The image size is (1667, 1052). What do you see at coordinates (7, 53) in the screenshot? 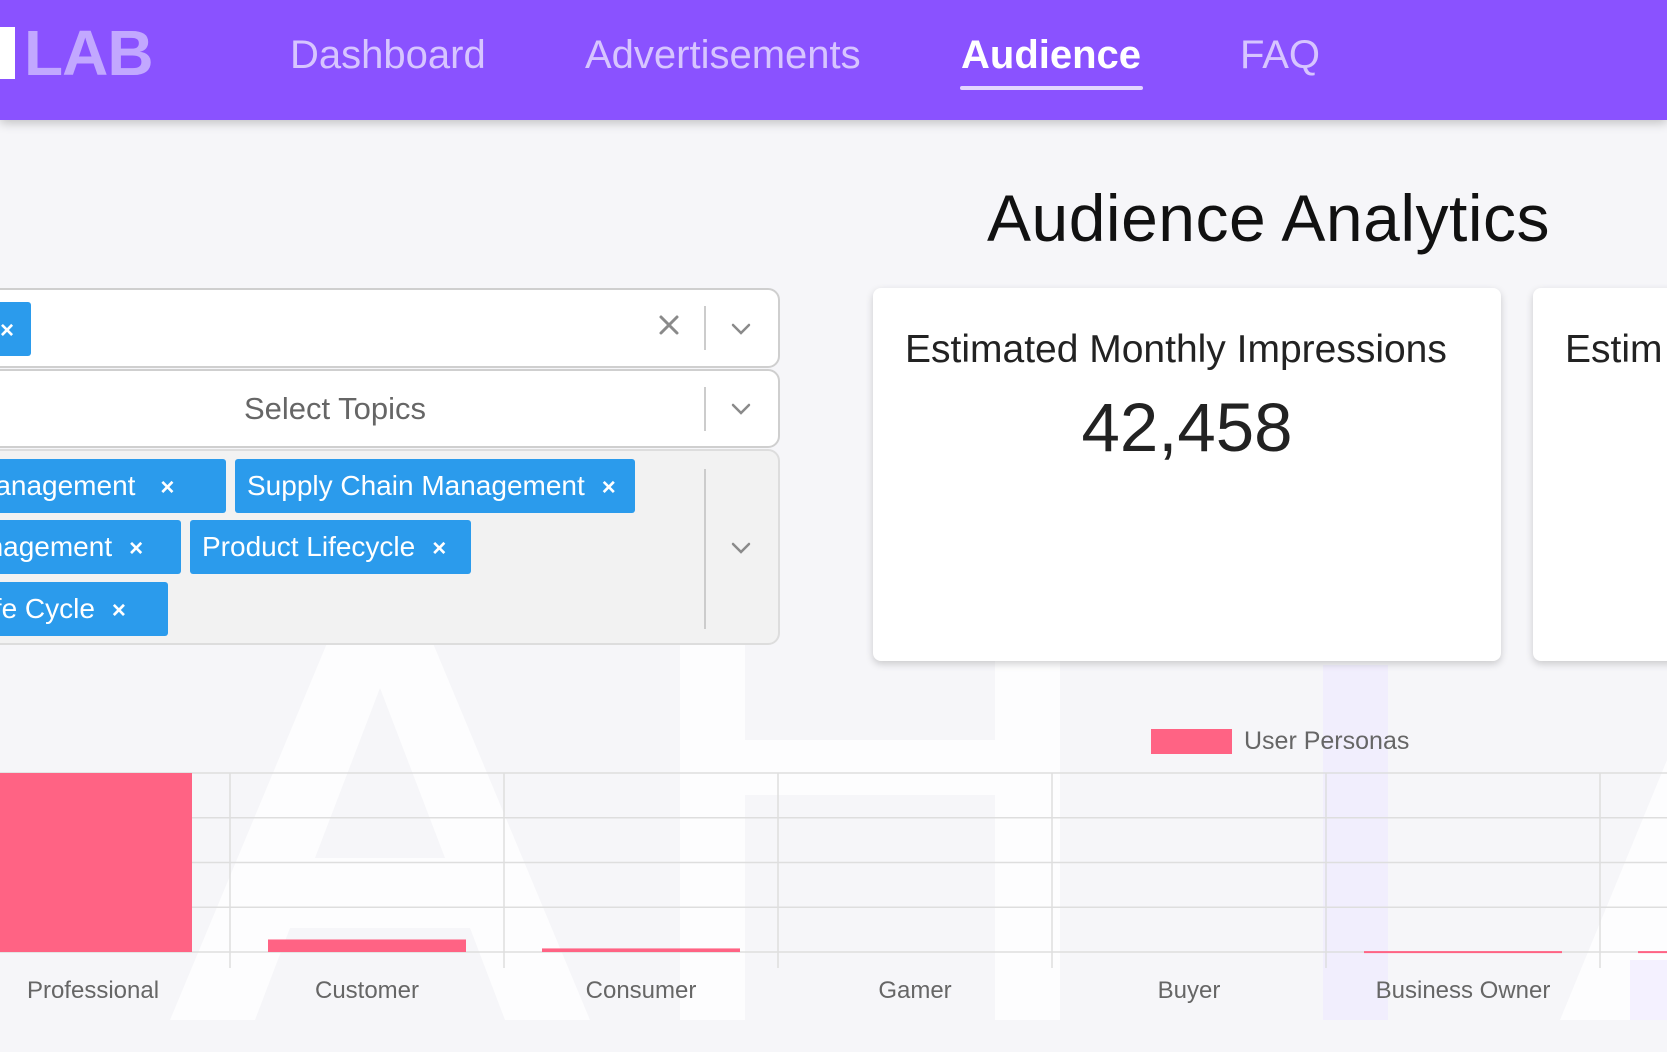
I see `logo-bar-icon` at bounding box center [7, 53].